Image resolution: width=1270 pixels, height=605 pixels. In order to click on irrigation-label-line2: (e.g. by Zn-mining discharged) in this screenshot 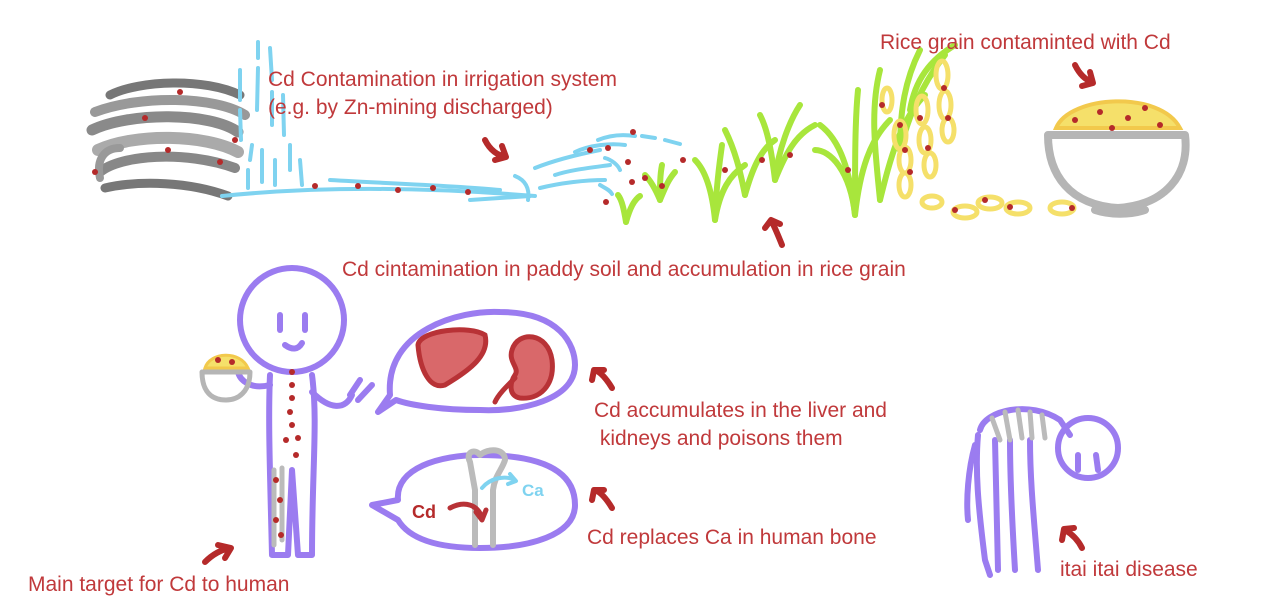, I will do `click(410, 107)`.